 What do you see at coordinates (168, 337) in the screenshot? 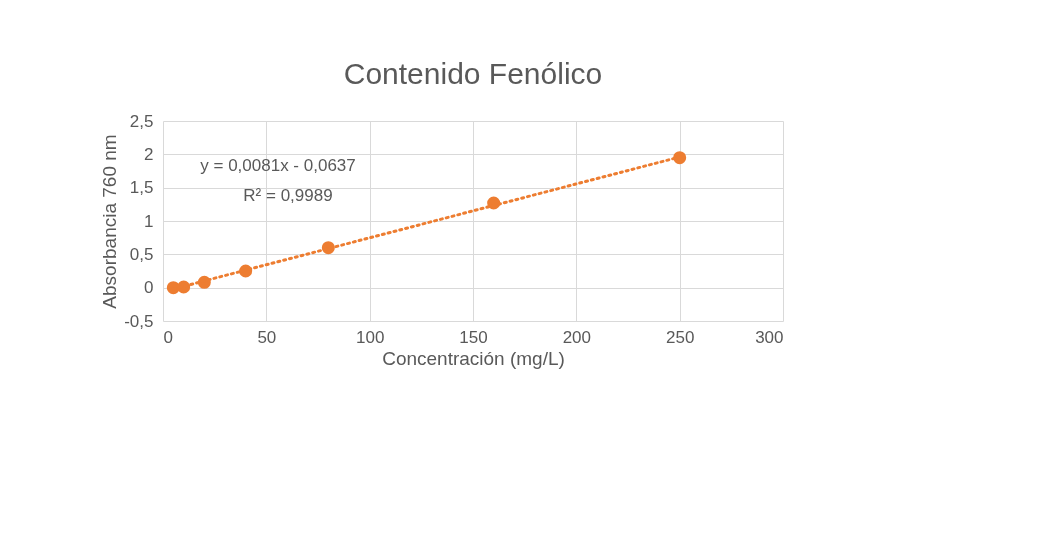
I see `x-tick-label: 0` at bounding box center [168, 337].